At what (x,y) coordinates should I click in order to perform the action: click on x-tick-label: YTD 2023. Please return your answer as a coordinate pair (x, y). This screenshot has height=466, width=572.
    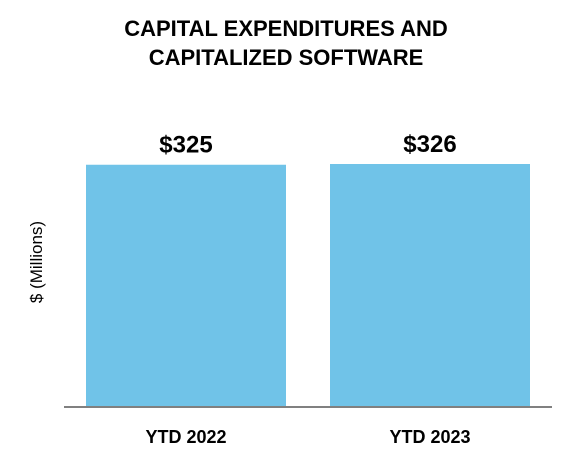
    Looking at the image, I should click on (429, 437).